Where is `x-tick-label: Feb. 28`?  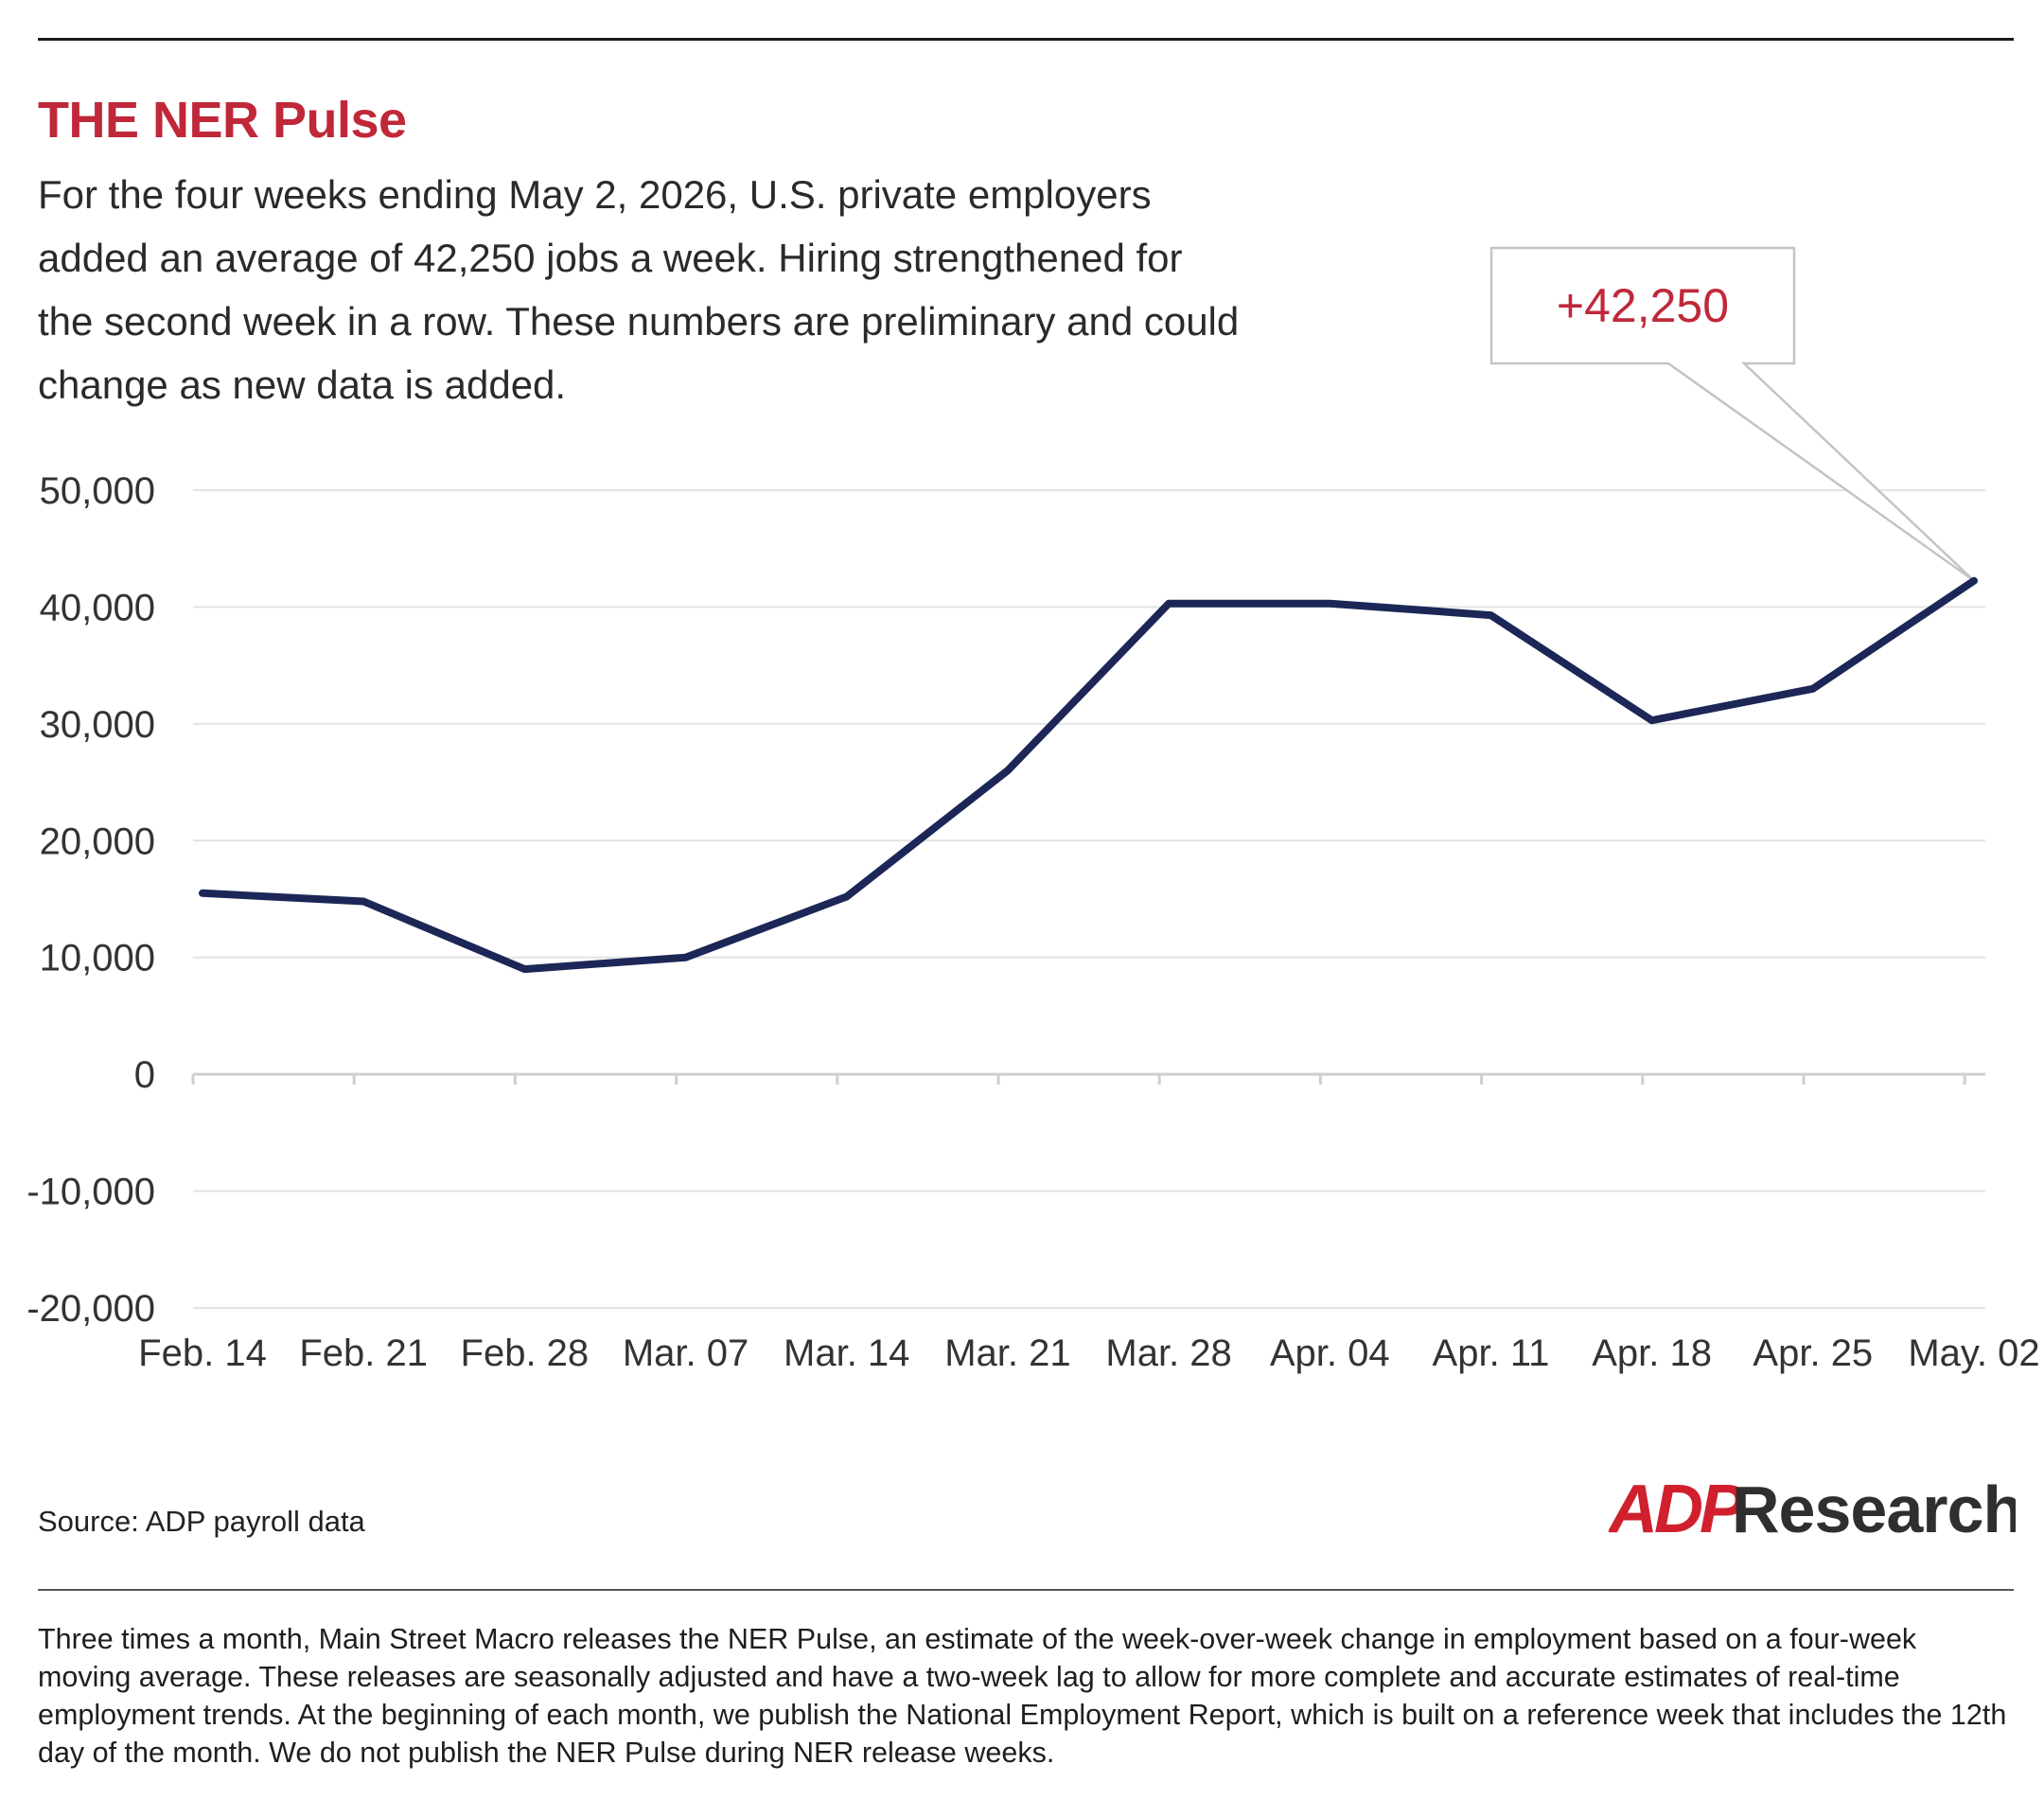 x-tick-label: Feb. 28 is located at coordinates (525, 1353).